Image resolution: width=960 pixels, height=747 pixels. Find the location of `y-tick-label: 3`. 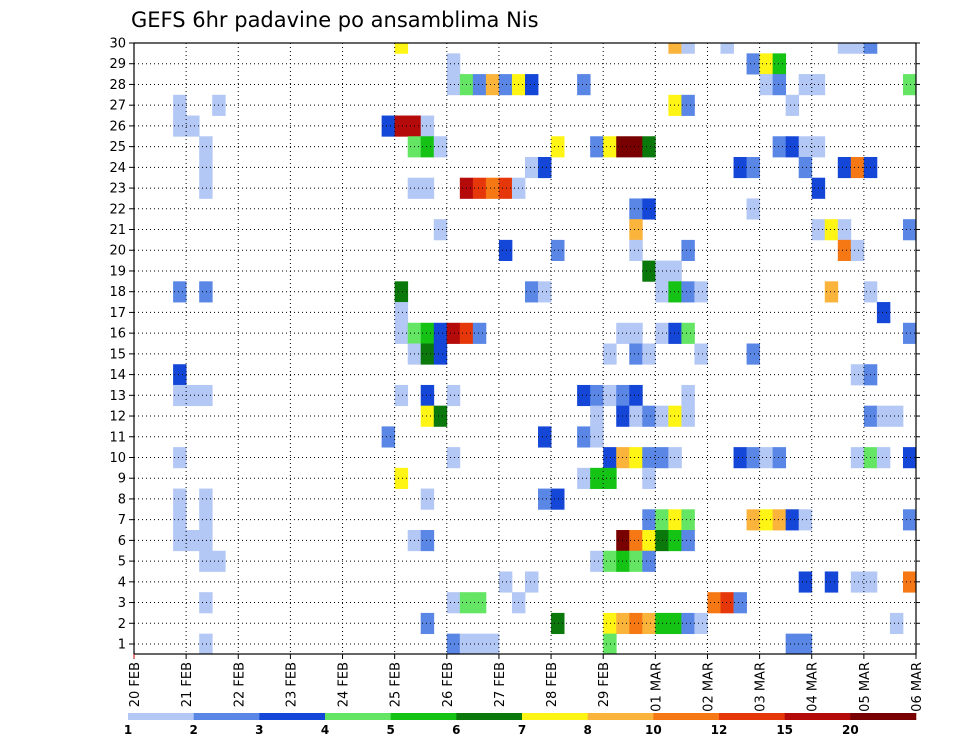

y-tick-label: 3 is located at coordinates (122, 603).